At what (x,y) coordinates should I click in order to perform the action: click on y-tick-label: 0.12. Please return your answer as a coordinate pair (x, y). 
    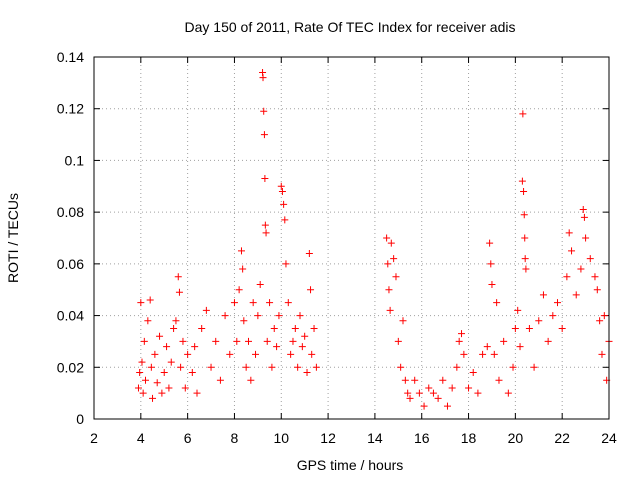
    Looking at the image, I should click on (70, 109).